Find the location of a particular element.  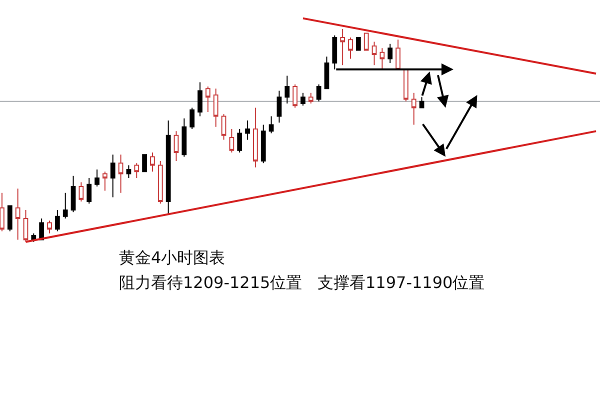

text: 黄金4小时图表 is located at coordinates (172, 257).